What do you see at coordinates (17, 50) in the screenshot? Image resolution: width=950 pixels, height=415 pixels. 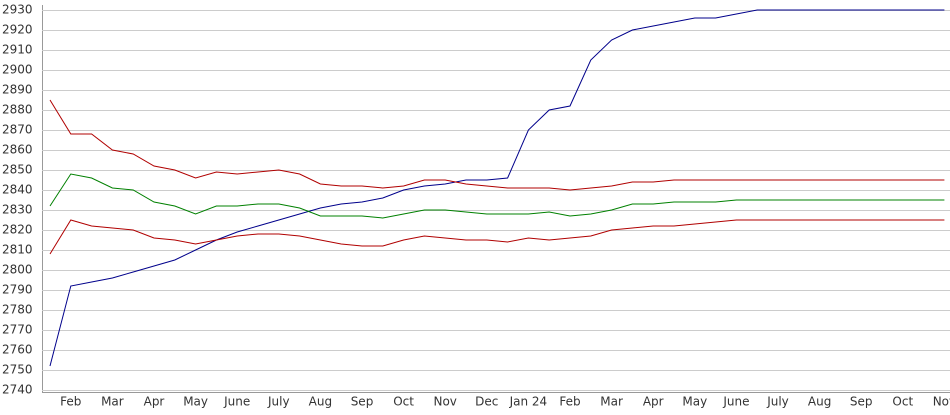 I see `y-tick-label: 2910` at bounding box center [17, 50].